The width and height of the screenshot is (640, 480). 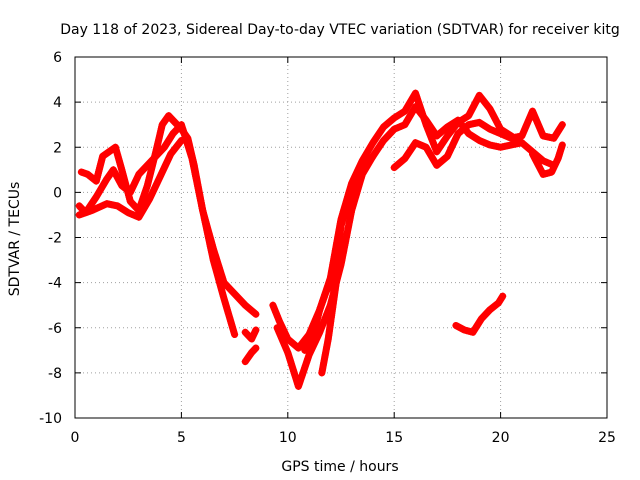 What do you see at coordinates (607, 438) in the screenshot?
I see `x-tick-label: 25` at bounding box center [607, 438].